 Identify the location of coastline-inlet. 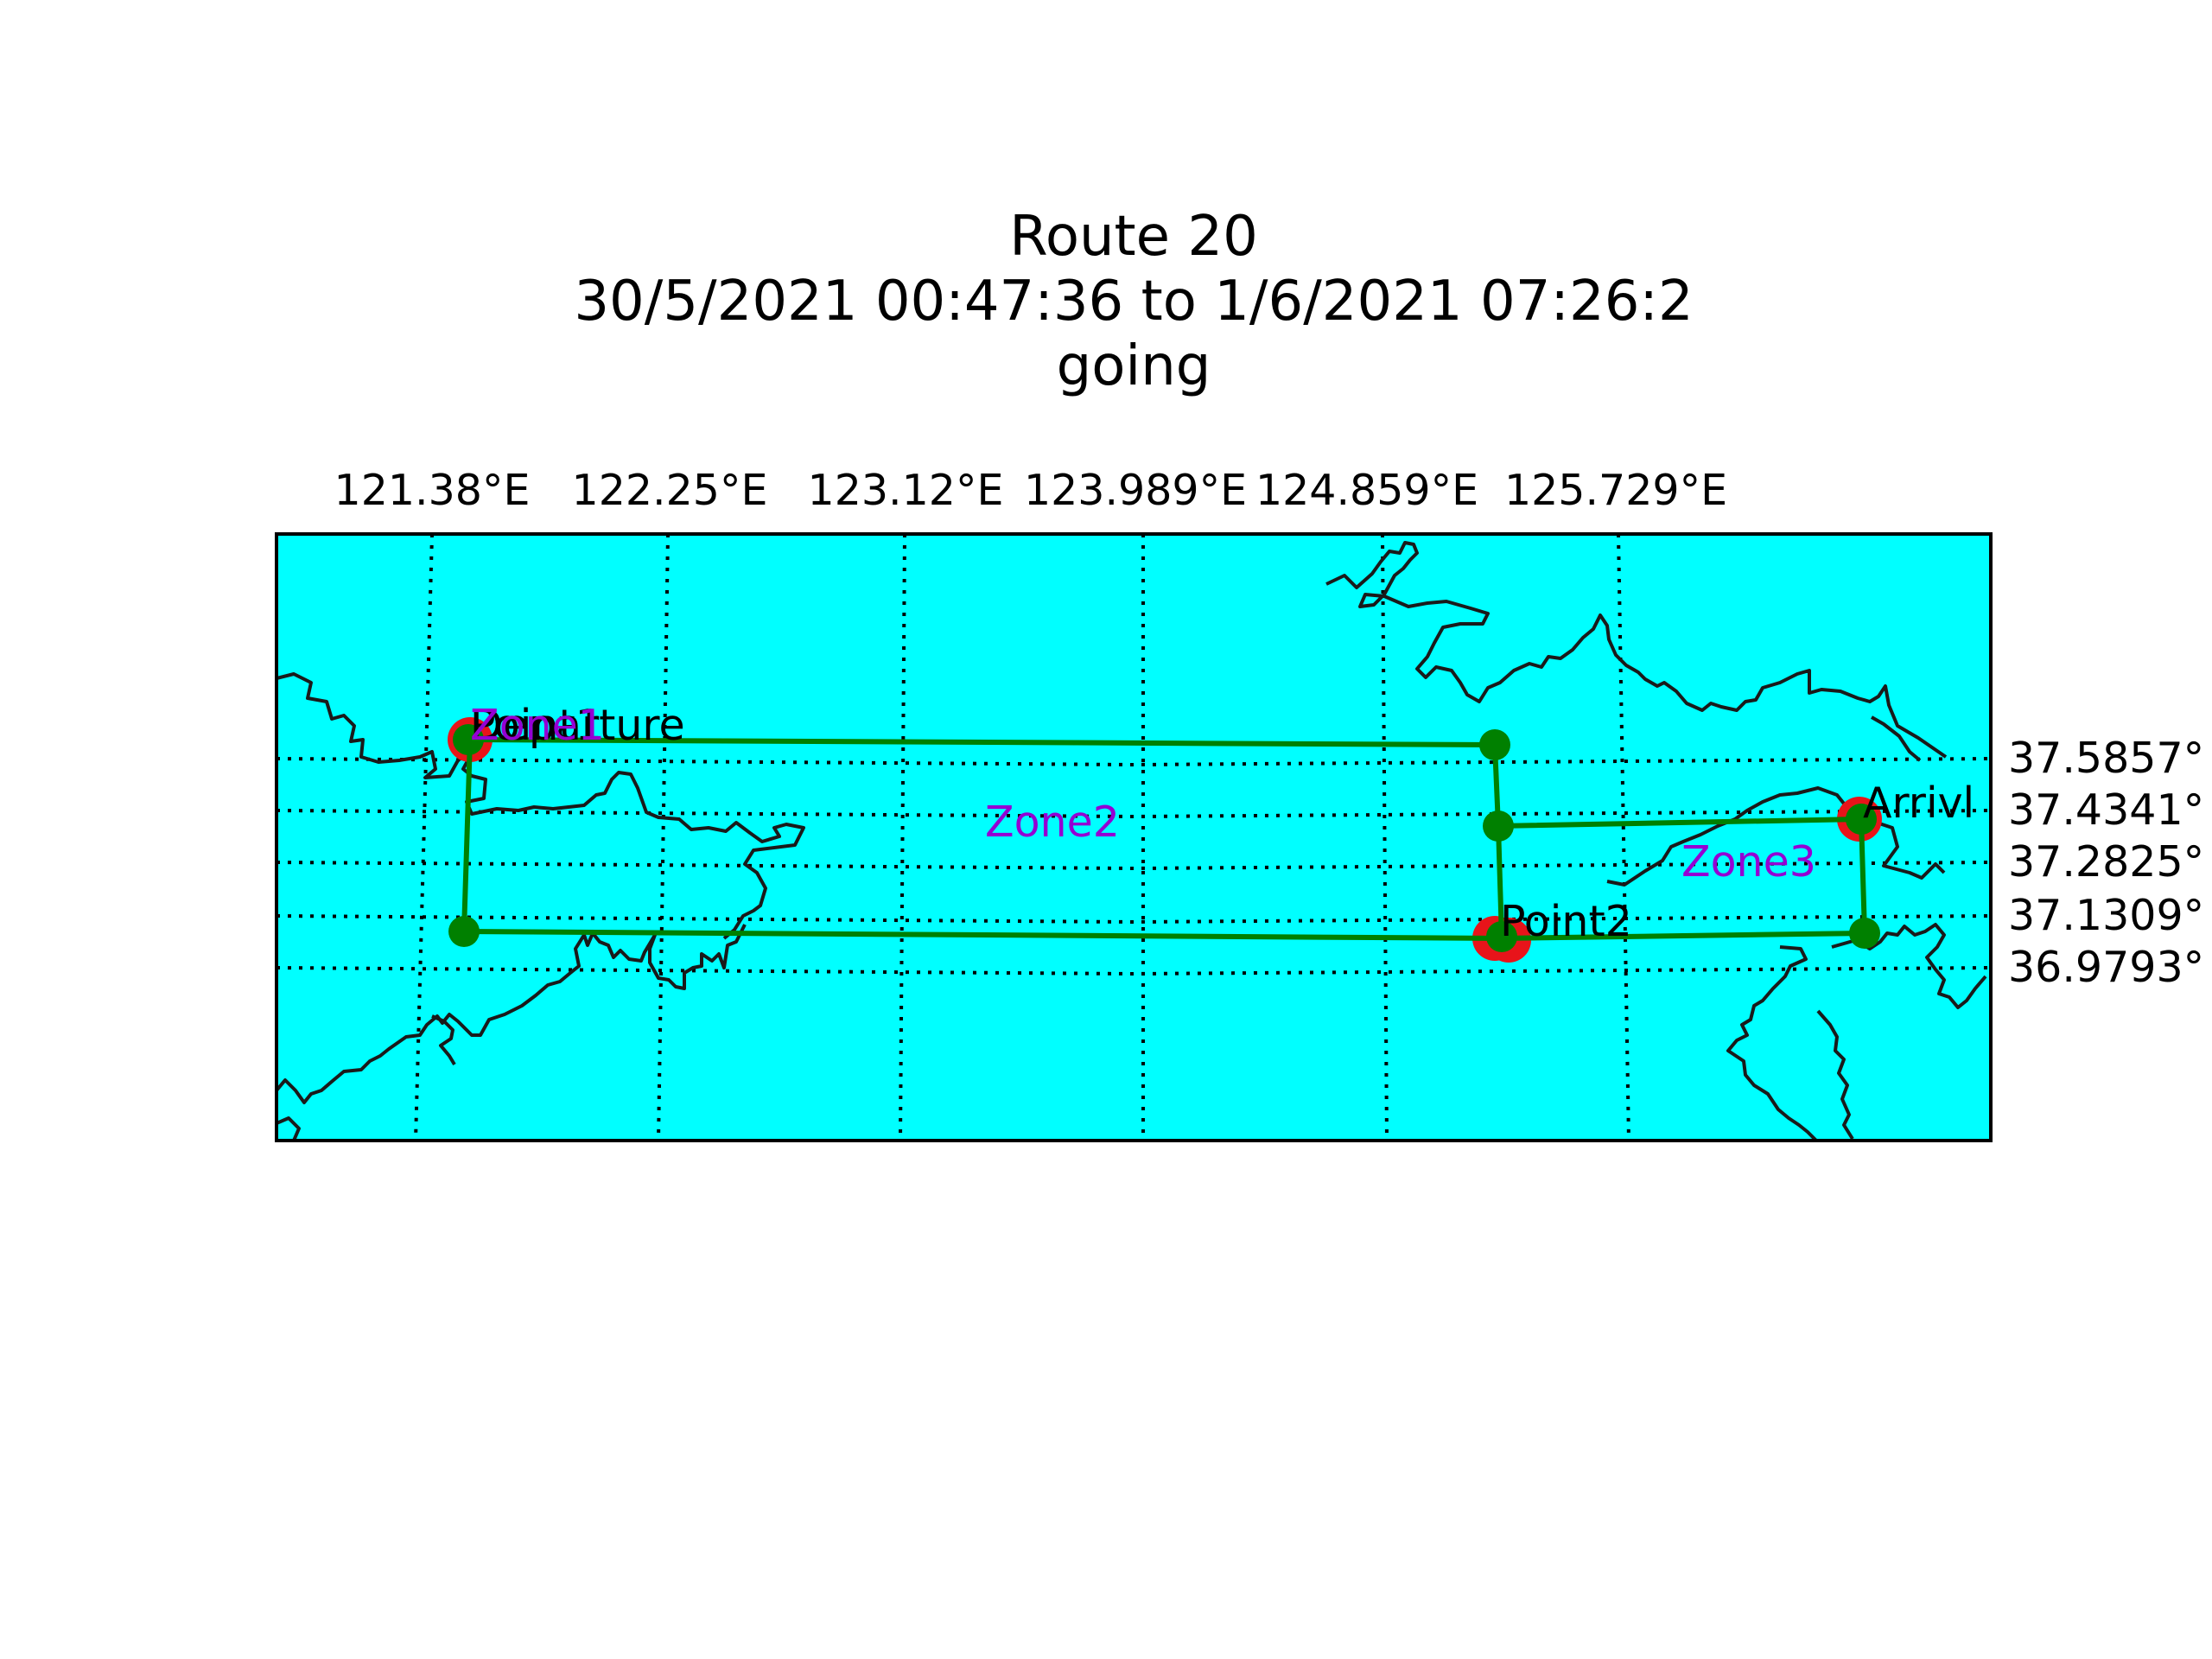
(444, 1040).